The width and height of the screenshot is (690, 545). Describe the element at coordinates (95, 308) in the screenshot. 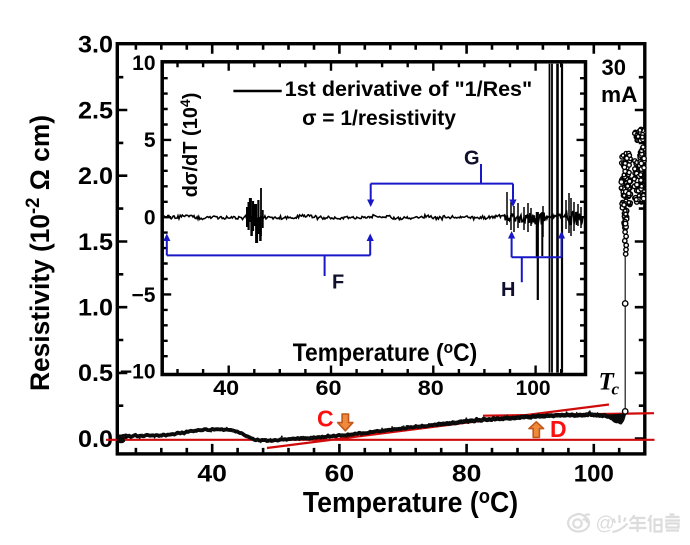

I see `svg-text: 1.0` at that location.